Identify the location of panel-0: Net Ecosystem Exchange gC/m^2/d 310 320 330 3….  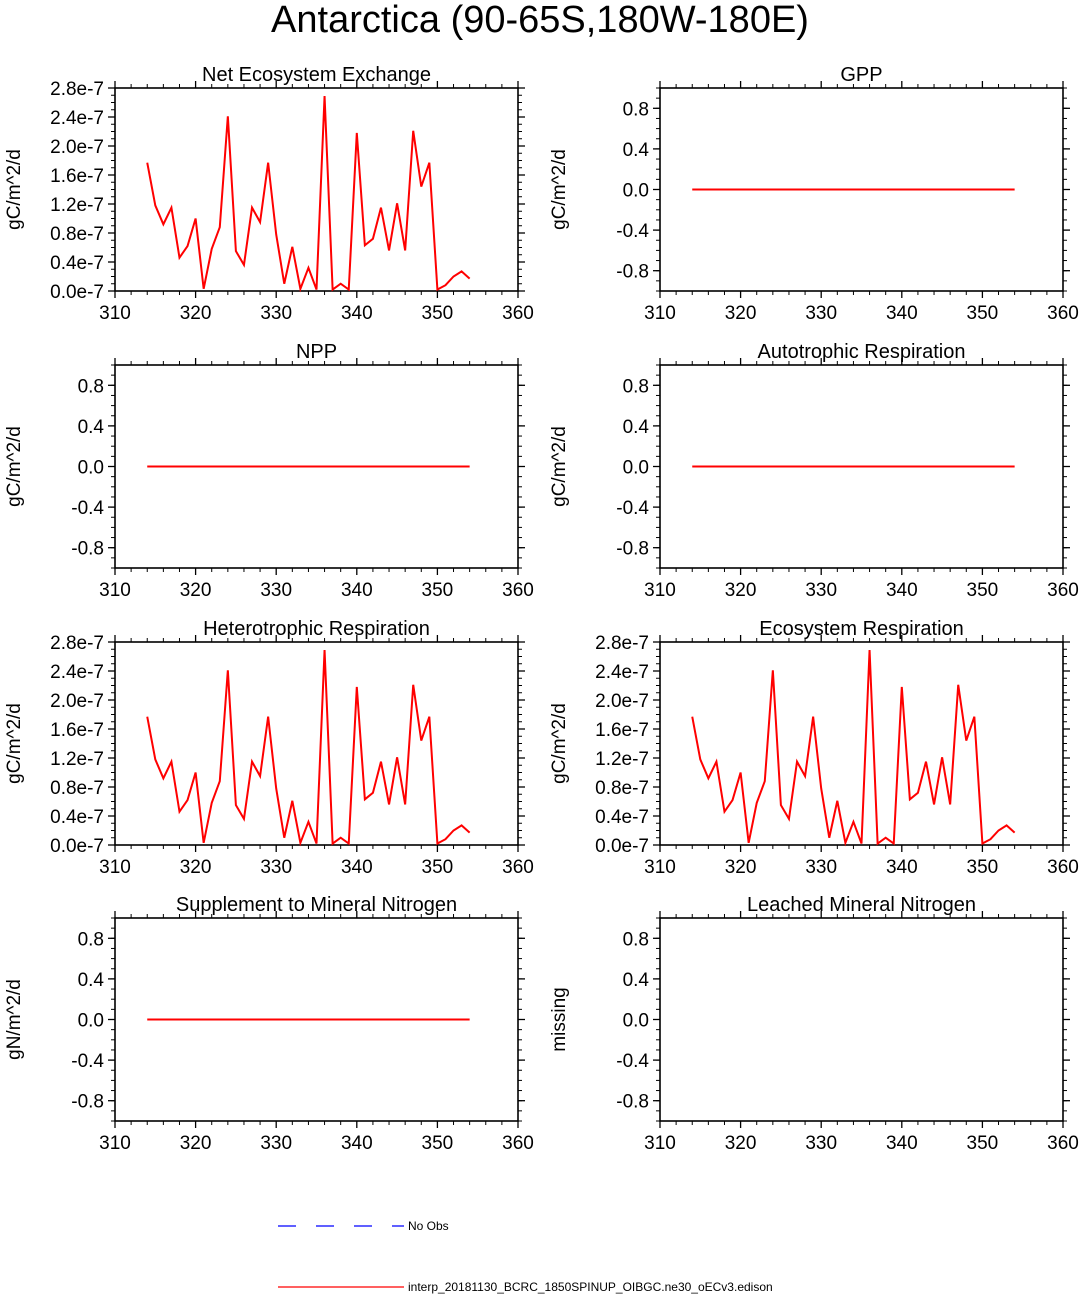
(269, 194).